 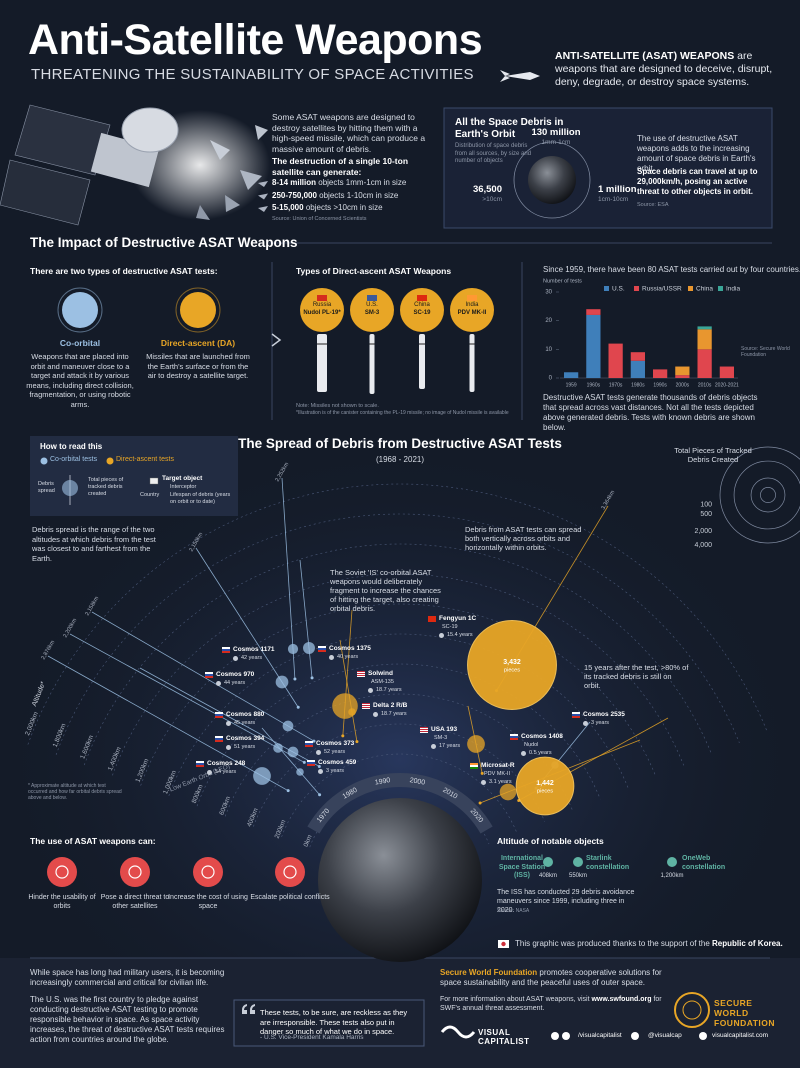 What do you see at coordinates (444, 729) in the screenshot?
I see `event-name: USA 193` at bounding box center [444, 729].